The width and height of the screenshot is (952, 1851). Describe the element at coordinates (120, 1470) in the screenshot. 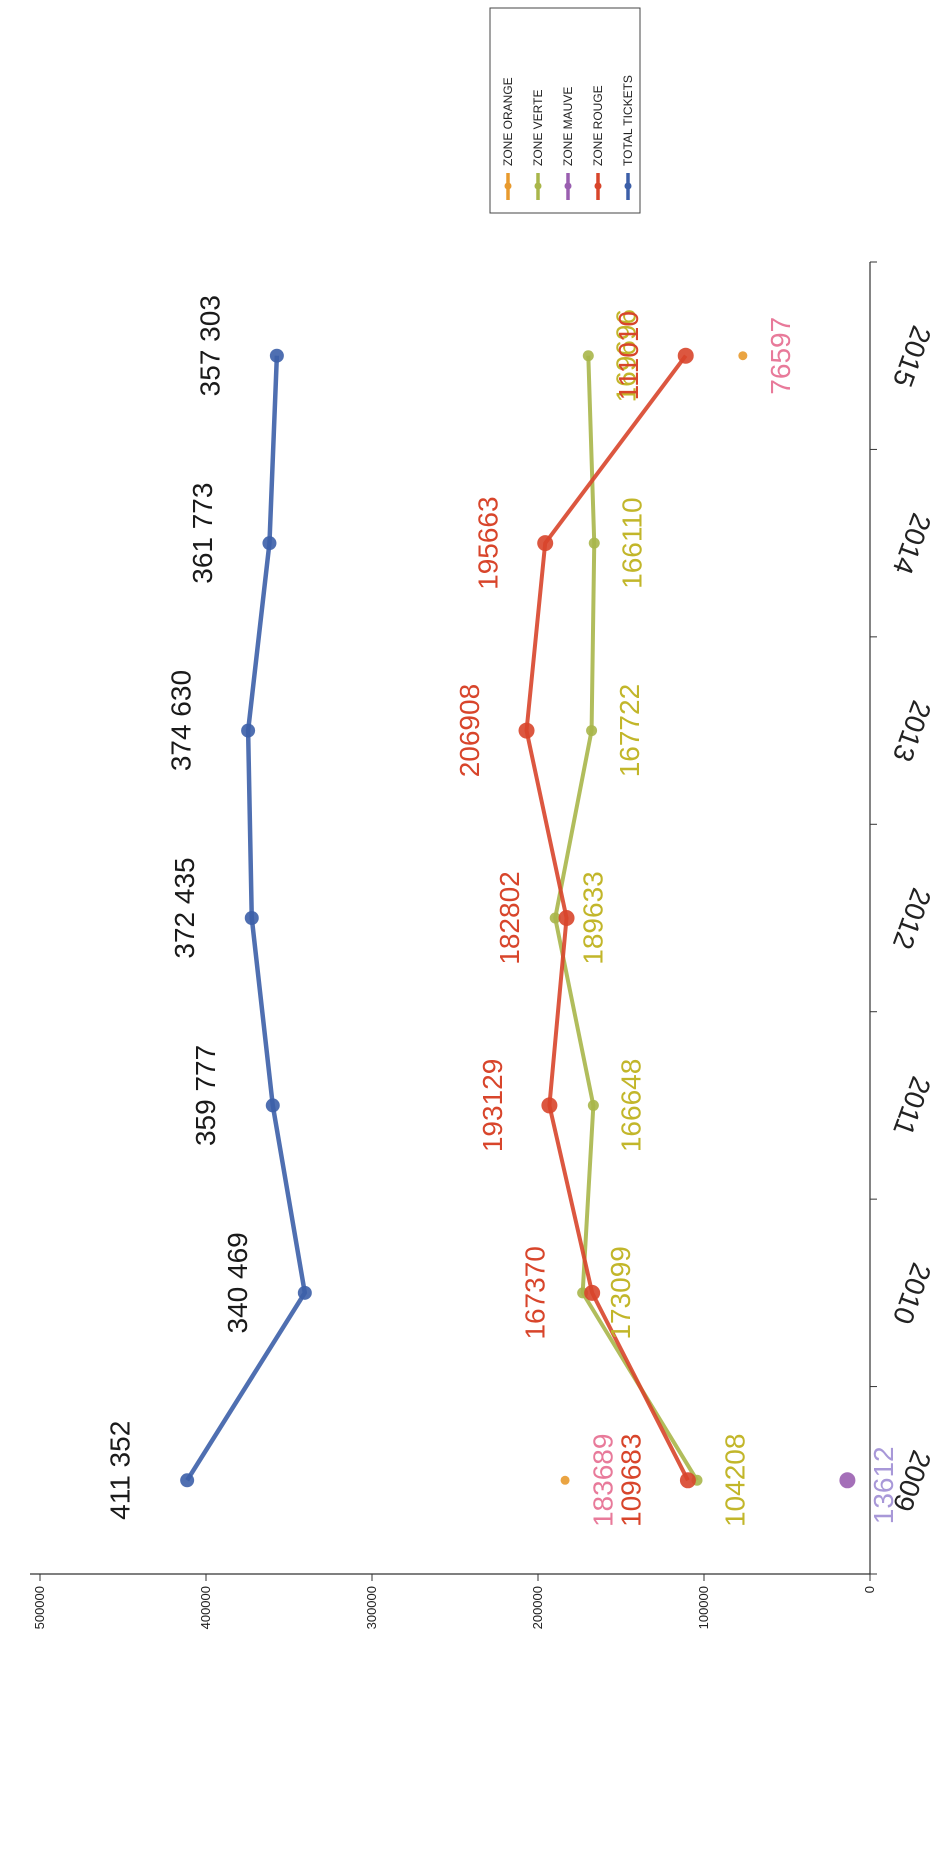

I see `data-label-total-tickets: 411 352` at that location.